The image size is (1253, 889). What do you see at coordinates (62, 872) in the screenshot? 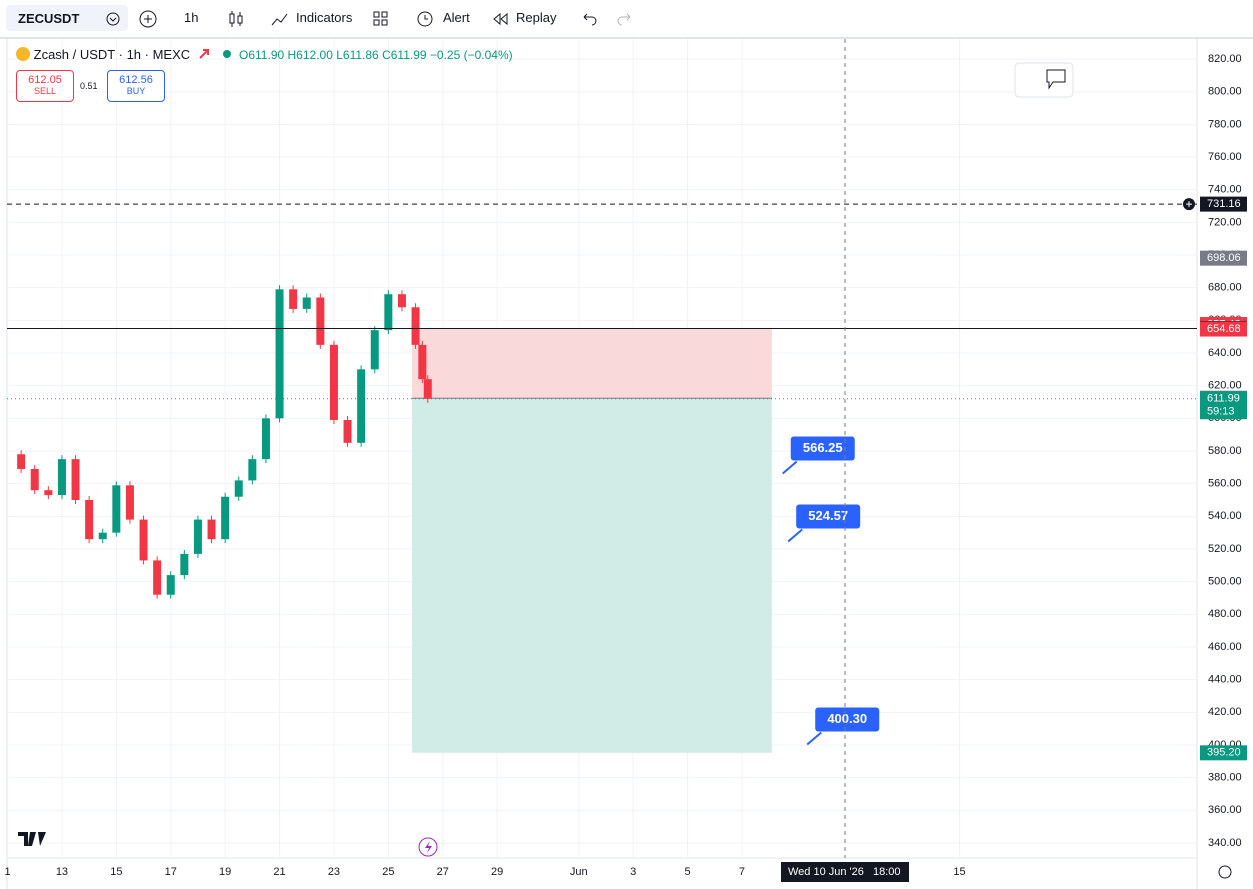
I see `x-tick-label: 13` at bounding box center [62, 872].